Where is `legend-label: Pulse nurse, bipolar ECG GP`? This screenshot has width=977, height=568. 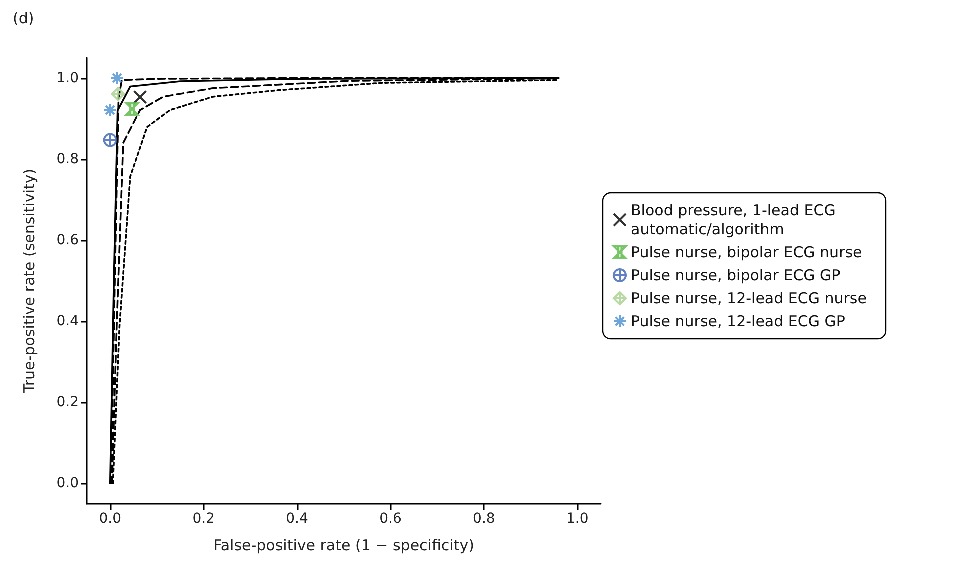 legend-label: Pulse nurse, bipolar ECG GP is located at coordinates (736, 275).